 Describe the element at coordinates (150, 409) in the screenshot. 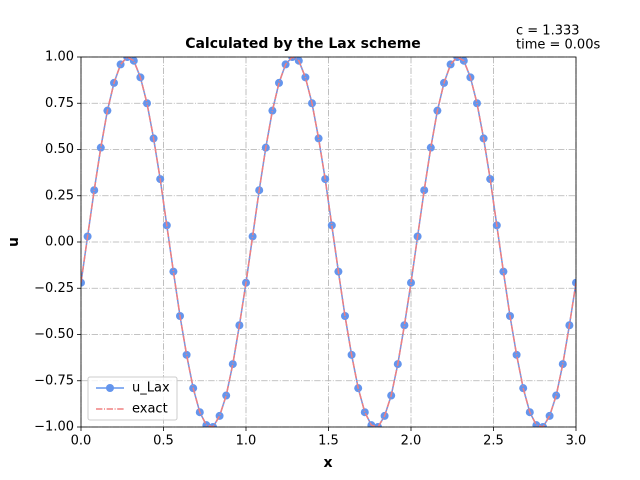

I see `legend-label: exact` at that location.